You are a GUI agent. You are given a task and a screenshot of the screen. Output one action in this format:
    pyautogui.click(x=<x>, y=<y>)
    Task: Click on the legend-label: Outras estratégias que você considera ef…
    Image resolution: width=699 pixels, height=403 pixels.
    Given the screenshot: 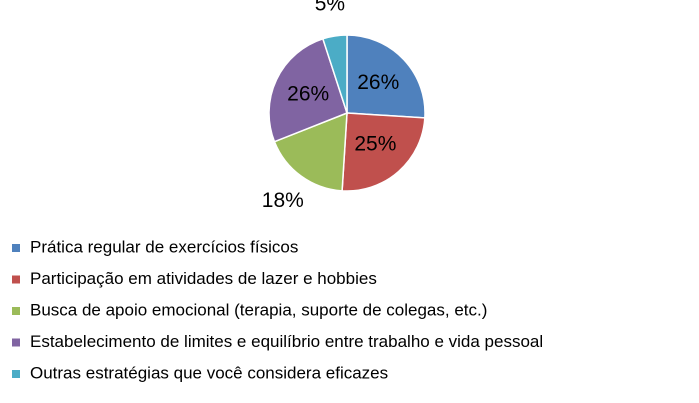 What is the action you would take?
    pyautogui.click(x=209, y=372)
    